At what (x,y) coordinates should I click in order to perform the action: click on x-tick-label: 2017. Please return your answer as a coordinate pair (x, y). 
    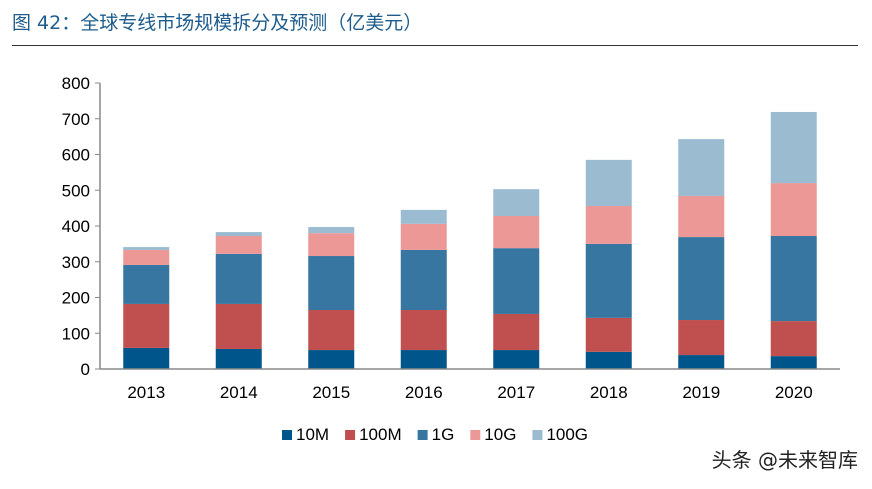
    Looking at the image, I should click on (516, 392).